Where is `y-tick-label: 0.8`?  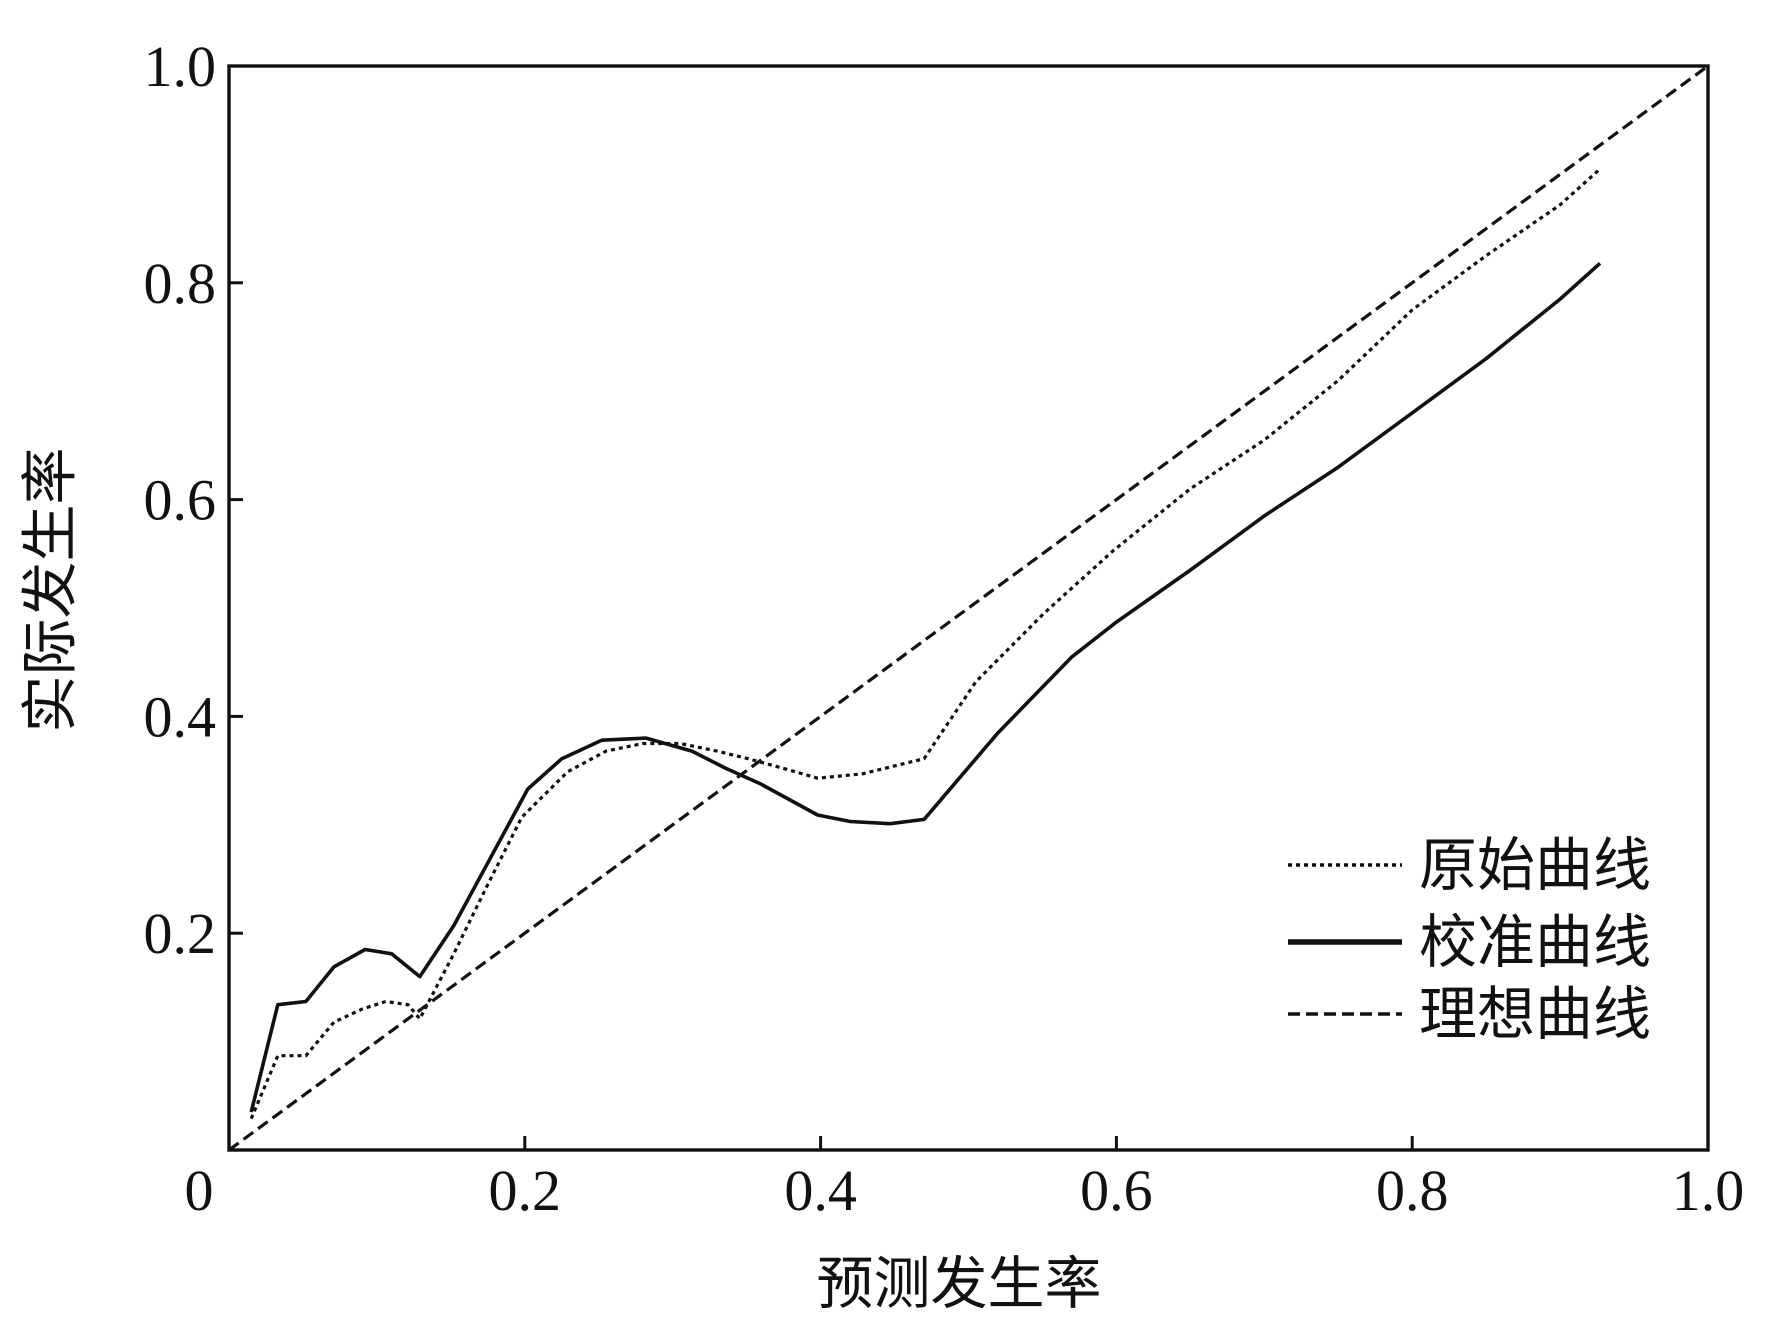 y-tick-label: 0.8 is located at coordinates (180, 283).